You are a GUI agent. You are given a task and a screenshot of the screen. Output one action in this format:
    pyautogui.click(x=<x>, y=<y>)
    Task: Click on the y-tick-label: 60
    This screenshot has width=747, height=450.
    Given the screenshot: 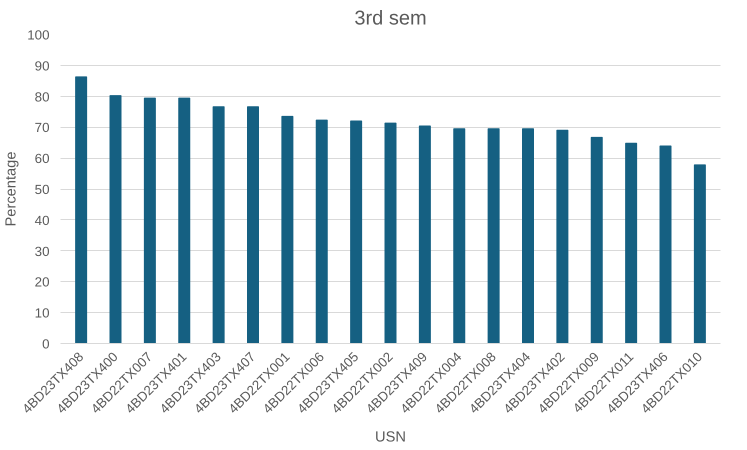 What is the action you would take?
    pyautogui.click(x=42, y=158)
    